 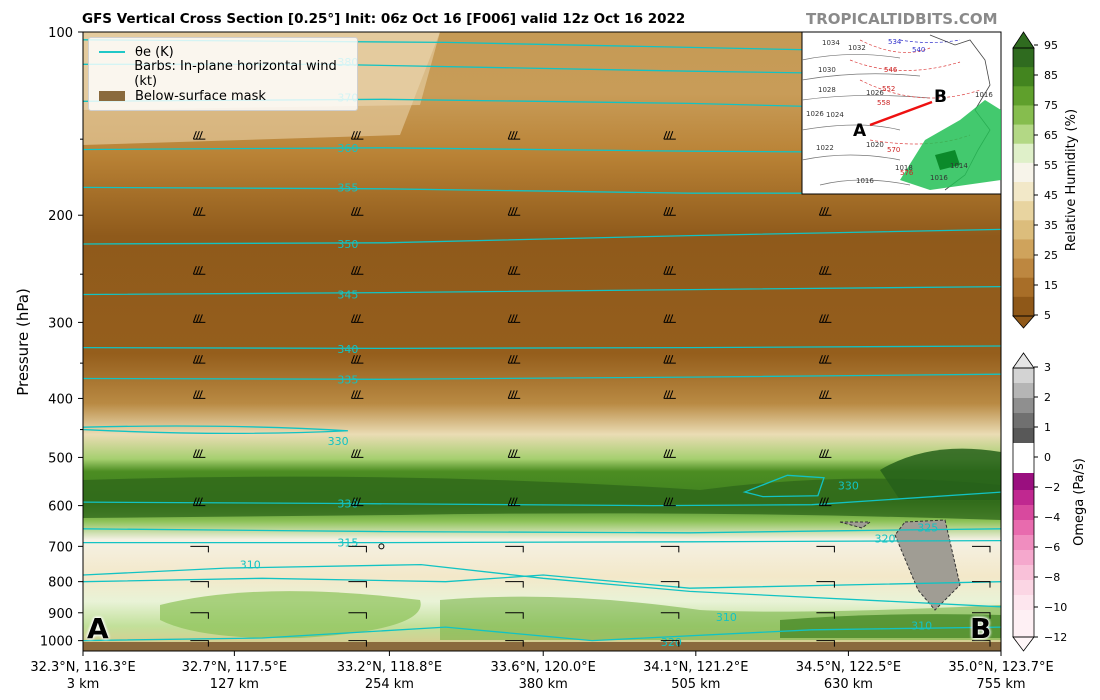 What do you see at coordinates (1039, 502) in the screenshot?
I see `omega-colorbar: 3 2 1 0 −2 −4 −6 −8 −10 −12` at bounding box center [1039, 502].